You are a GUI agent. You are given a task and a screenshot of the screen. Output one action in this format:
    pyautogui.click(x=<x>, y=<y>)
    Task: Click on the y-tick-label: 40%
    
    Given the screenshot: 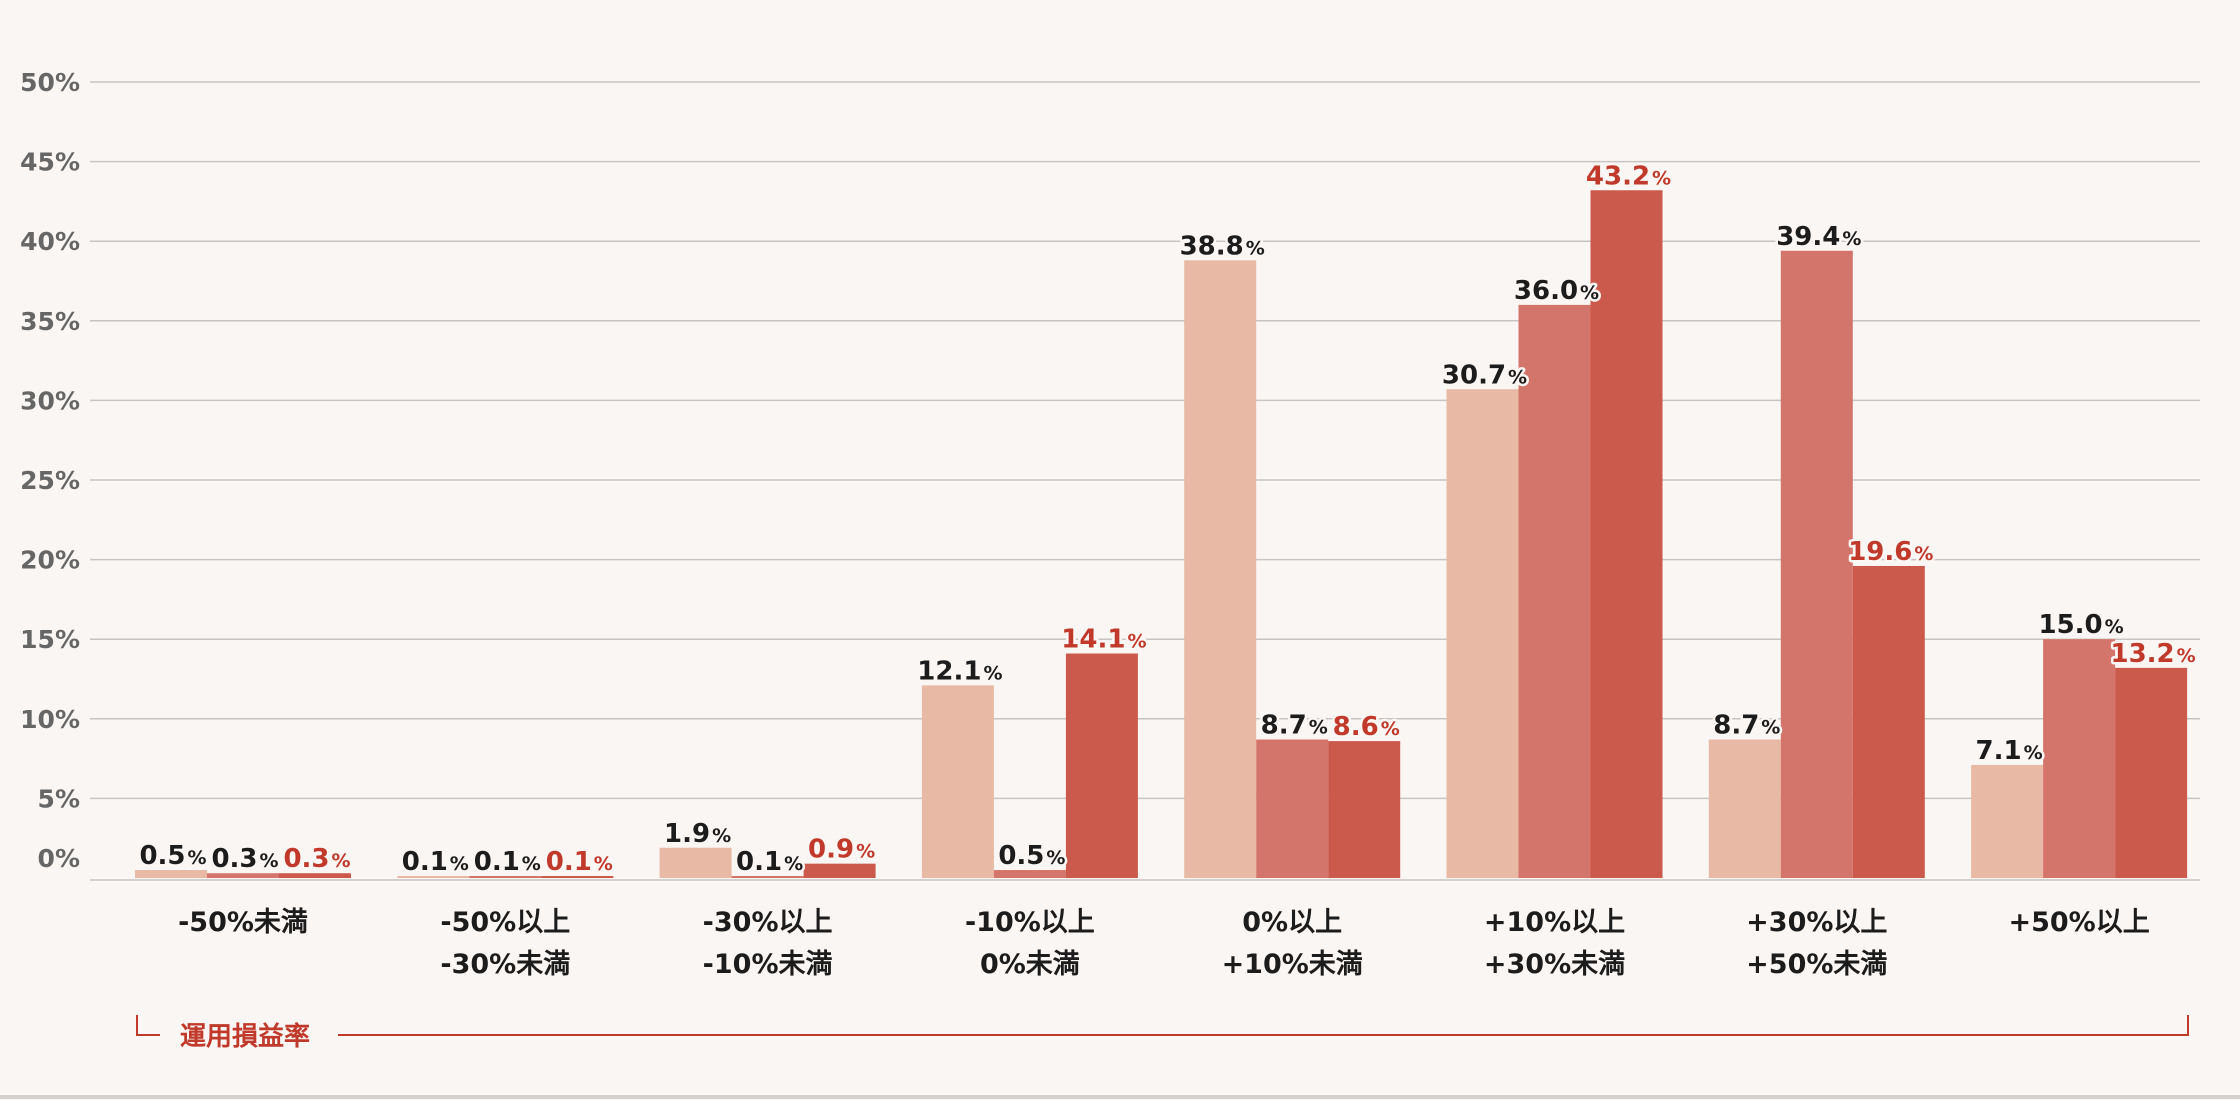 What is the action you would take?
    pyautogui.click(x=50, y=241)
    